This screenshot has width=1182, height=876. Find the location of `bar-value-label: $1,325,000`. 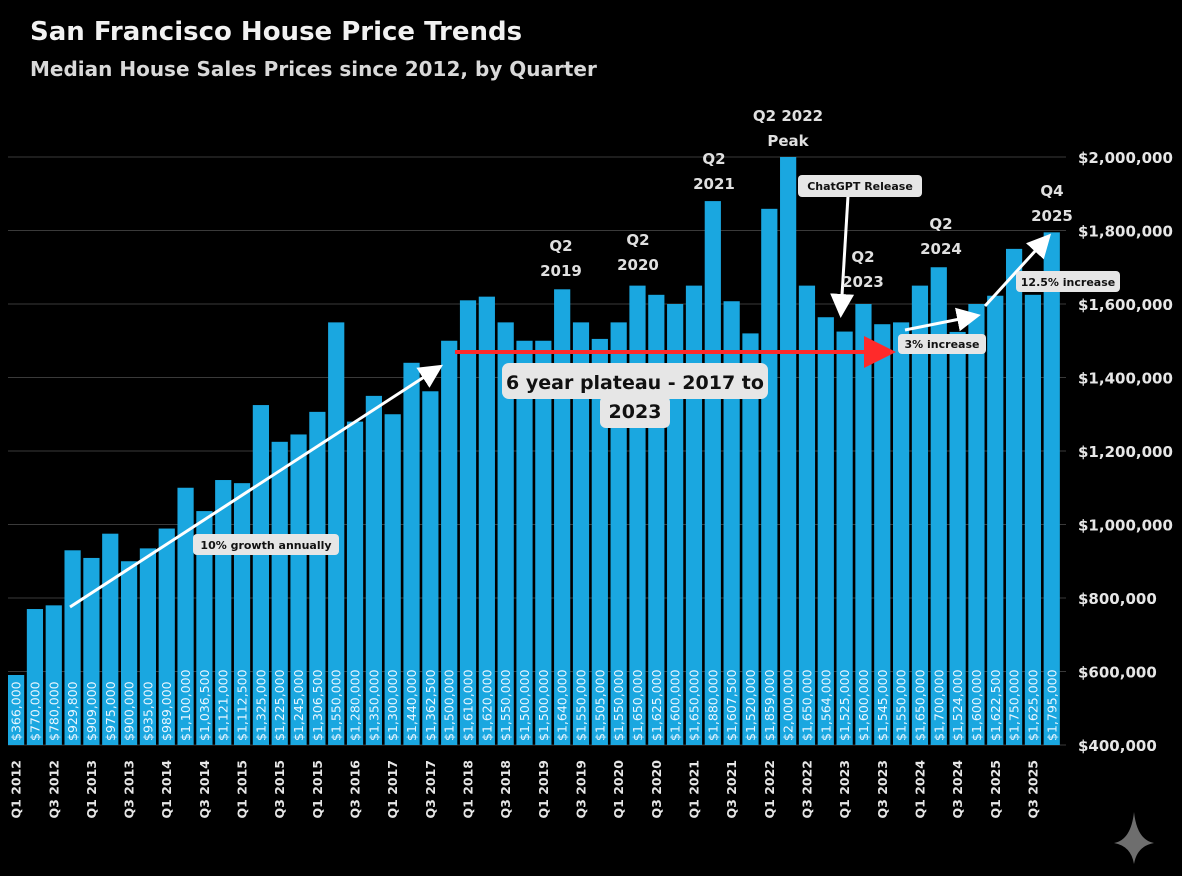

bar-value-label: $1,325,000 is located at coordinates (260, 705).